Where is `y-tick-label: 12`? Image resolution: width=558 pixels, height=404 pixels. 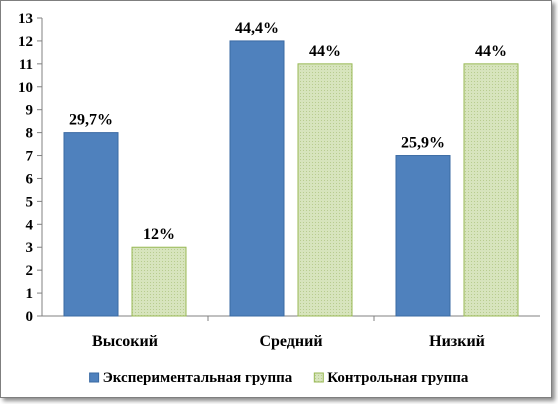
y-tick-label: 12 is located at coordinates (25, 42).